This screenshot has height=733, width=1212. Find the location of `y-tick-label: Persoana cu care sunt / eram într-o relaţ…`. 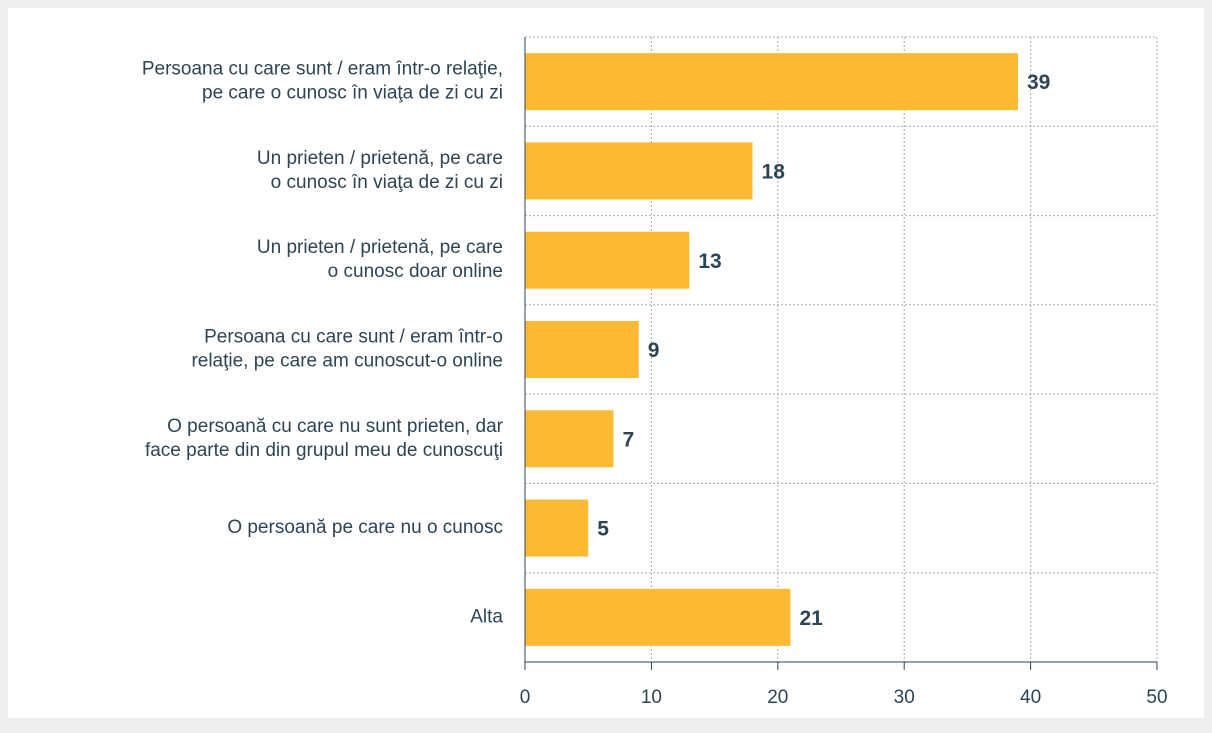

y-tick-label: Persoana cu care sunt / eram într-o relaţ… is located at coordinates (347, 349).